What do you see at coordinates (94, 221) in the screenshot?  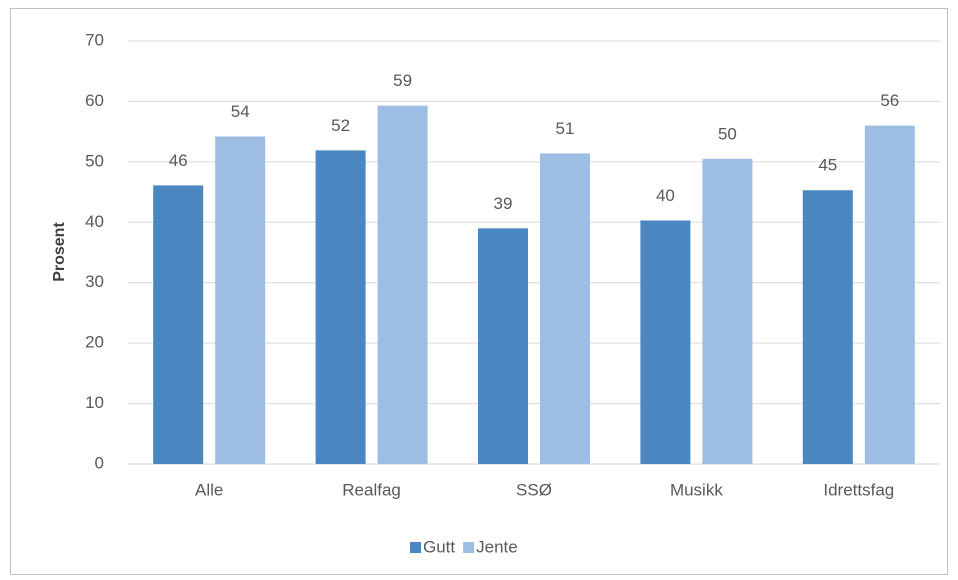 I see `y-tick-label: 40` at bounding box center [94, 221].